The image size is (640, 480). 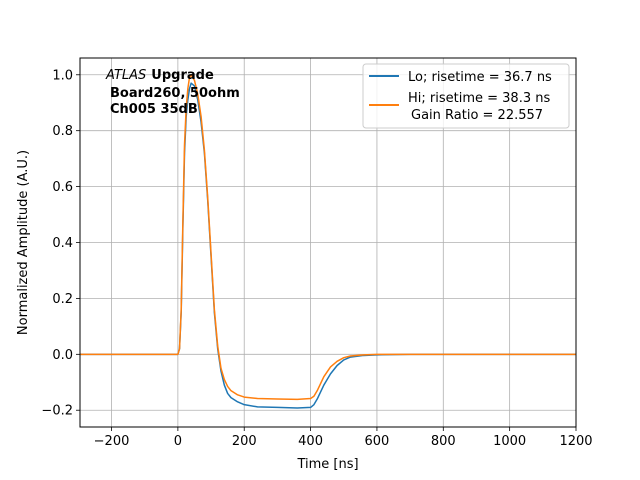 What do you see at coordinates (125, 75) in the screenshot?
I see `annotation-atlas: ATLAS` at bounding box center [125, 75].